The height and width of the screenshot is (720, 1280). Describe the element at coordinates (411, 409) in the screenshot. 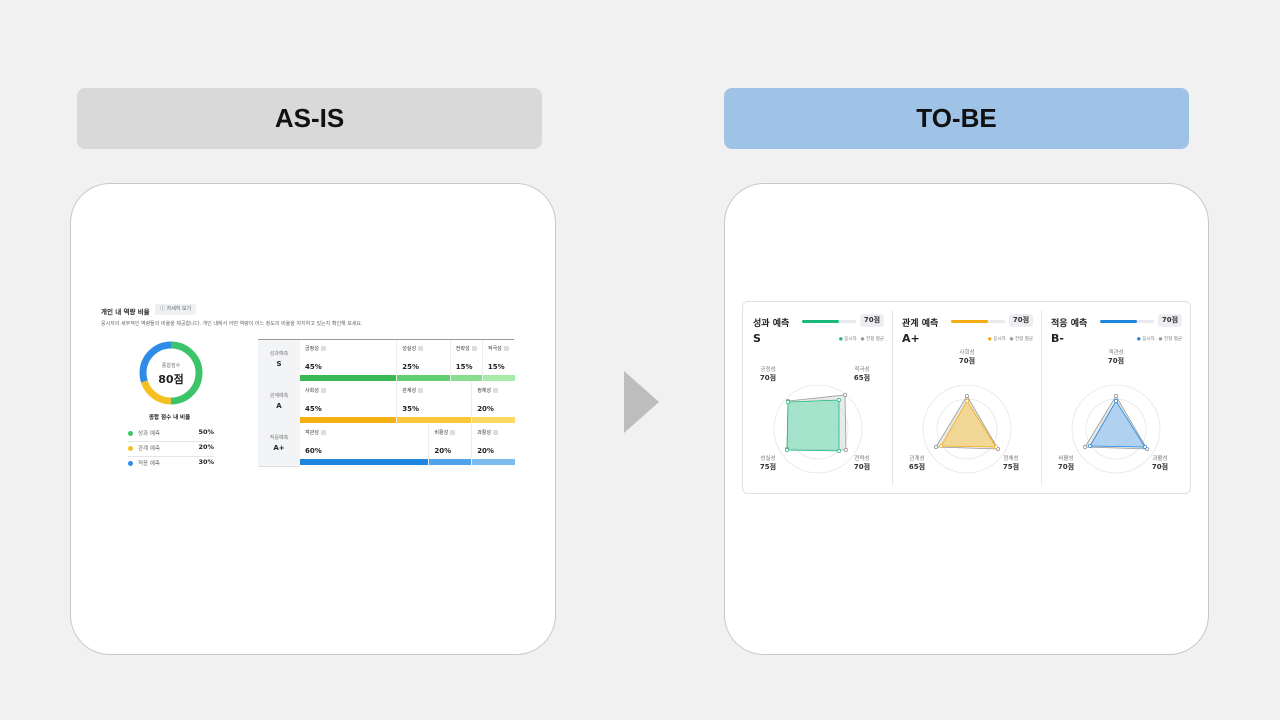

I see `cell-value: 35%` at that location.